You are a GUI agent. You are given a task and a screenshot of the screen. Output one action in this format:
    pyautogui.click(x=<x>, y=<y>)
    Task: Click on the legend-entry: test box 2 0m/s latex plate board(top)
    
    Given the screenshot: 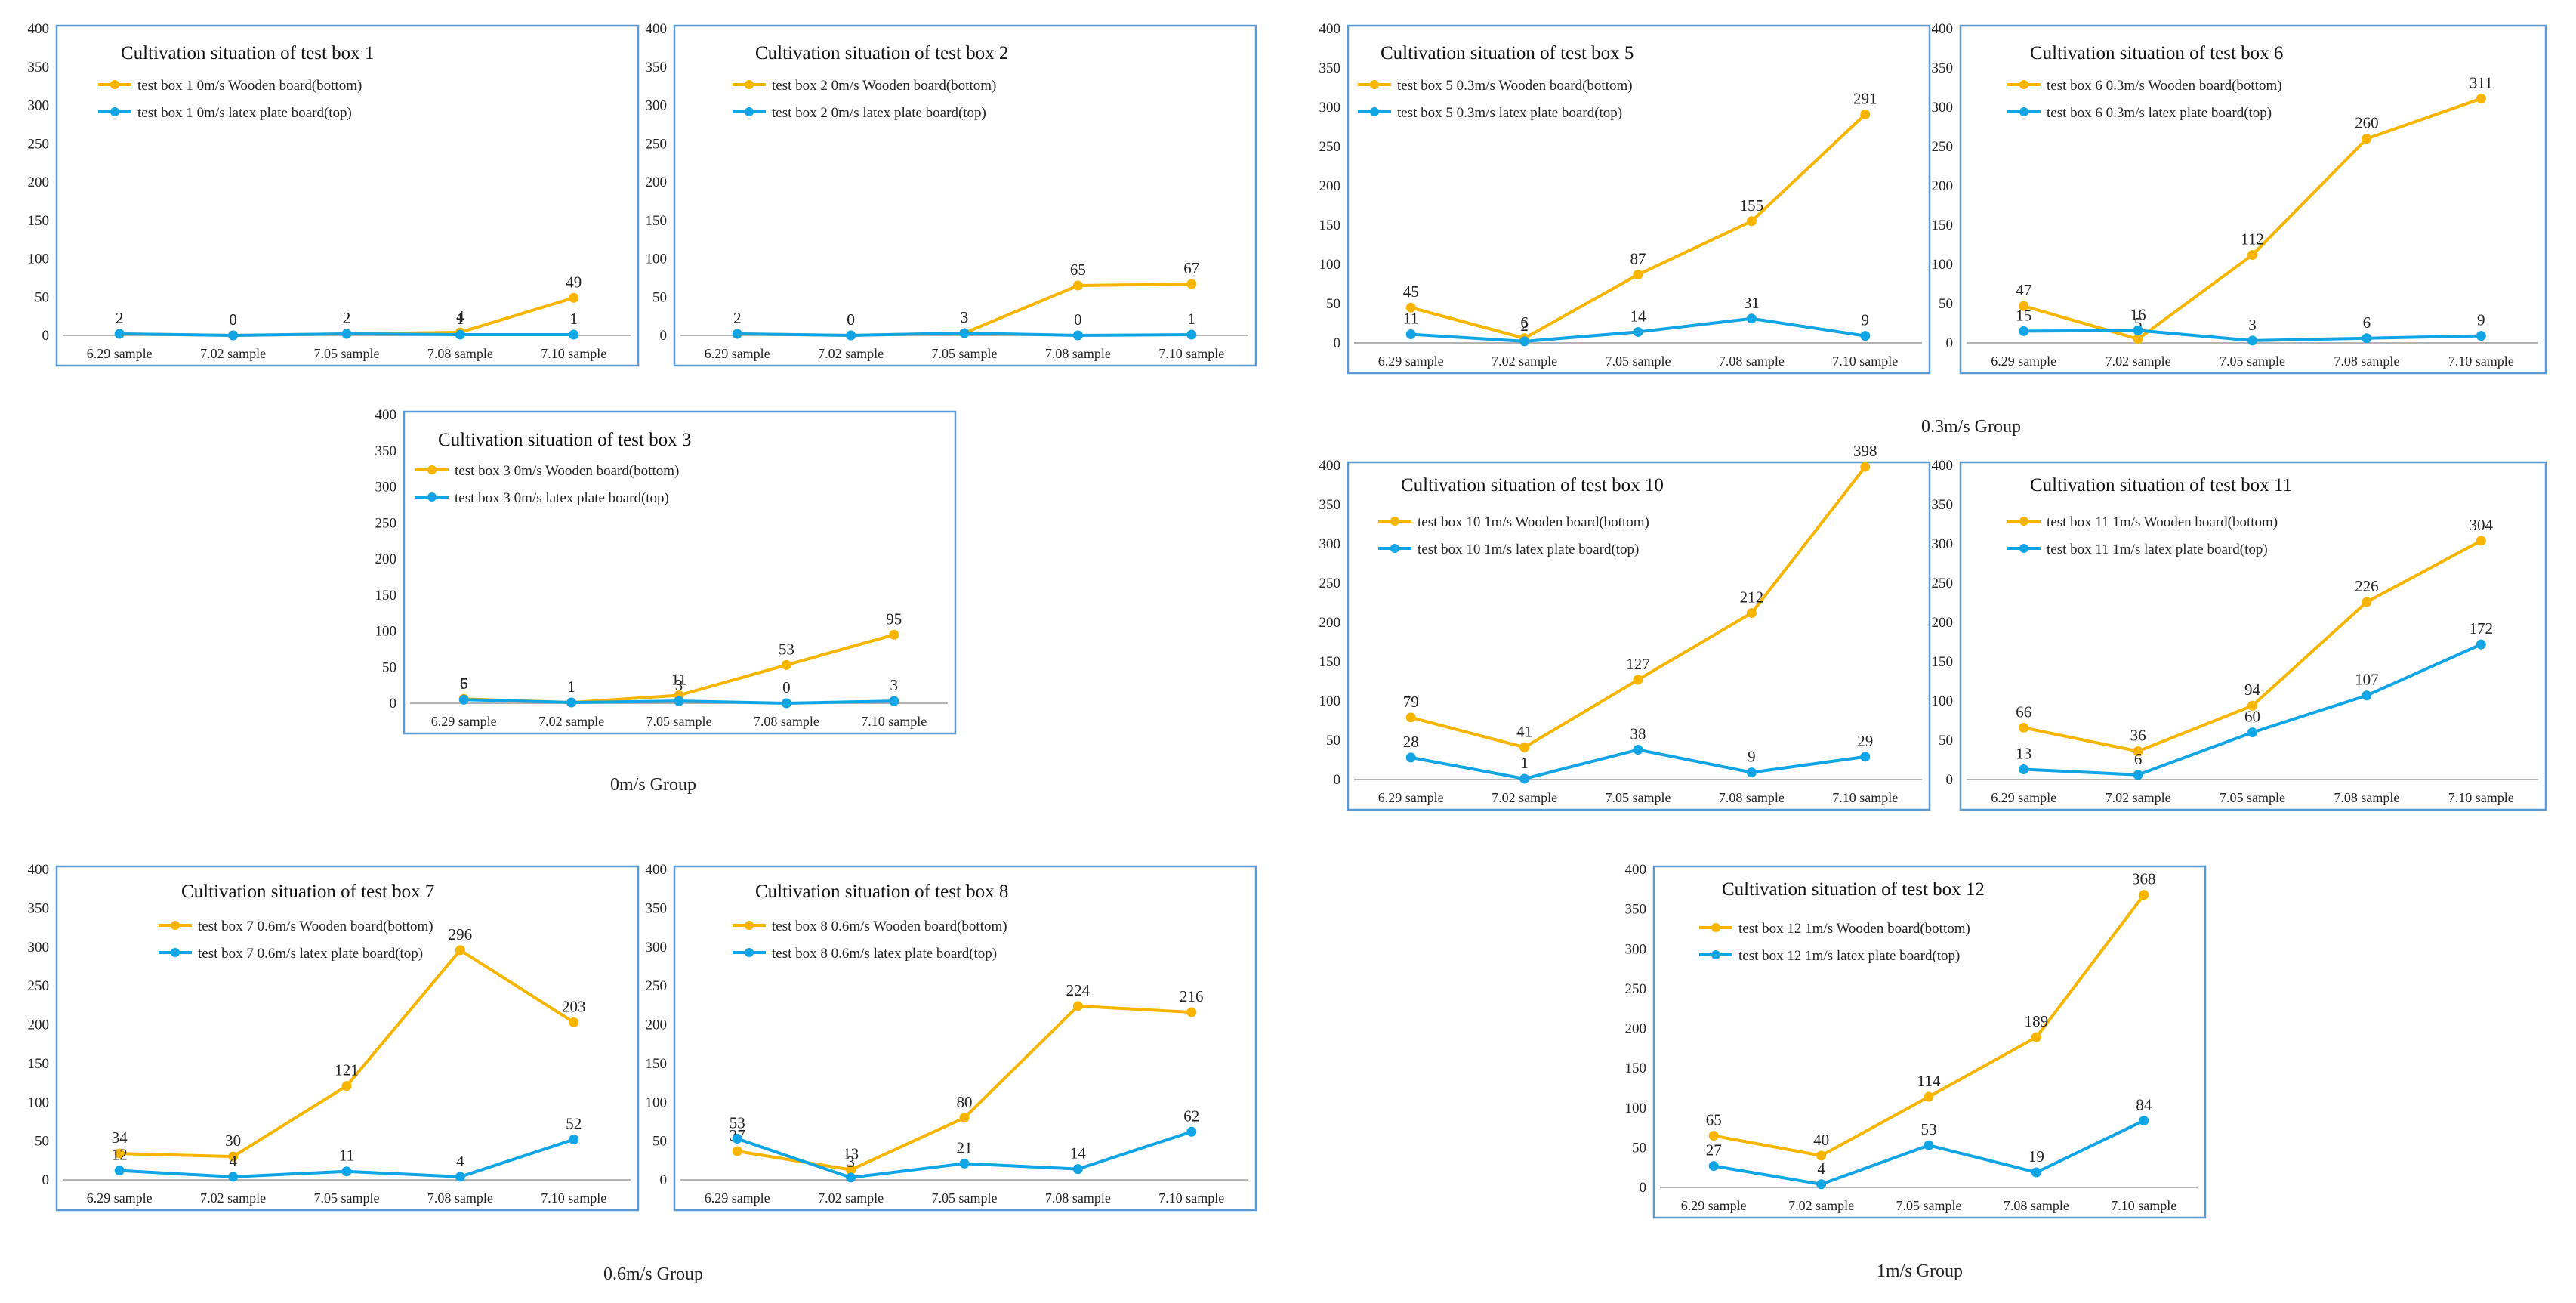 What is the action you would take?
    pyautogui.click(x=879, y=113)
    